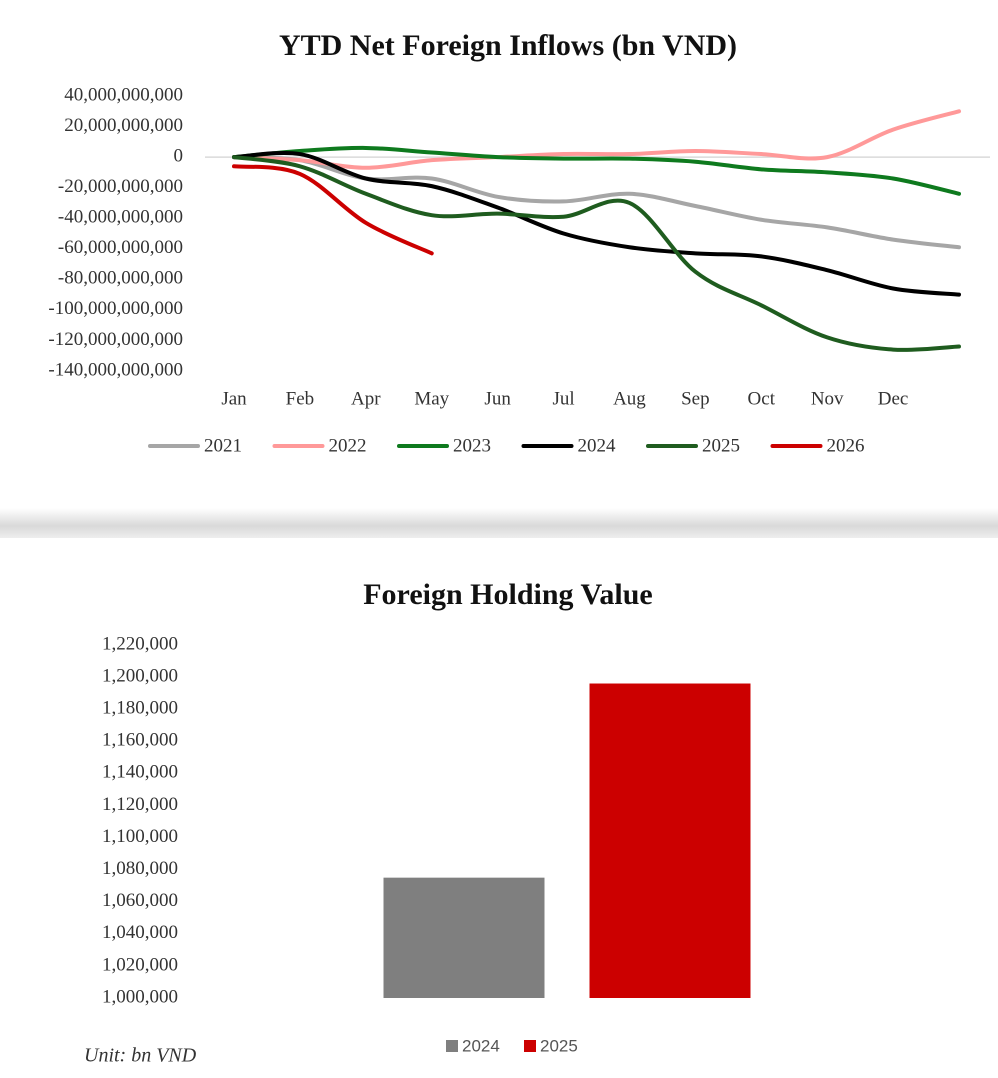  What do you see at coordinates (123, 94) in the screenshot?
I see `y-tick-label: 40,000,000,000` at bounding box center [123, 94].